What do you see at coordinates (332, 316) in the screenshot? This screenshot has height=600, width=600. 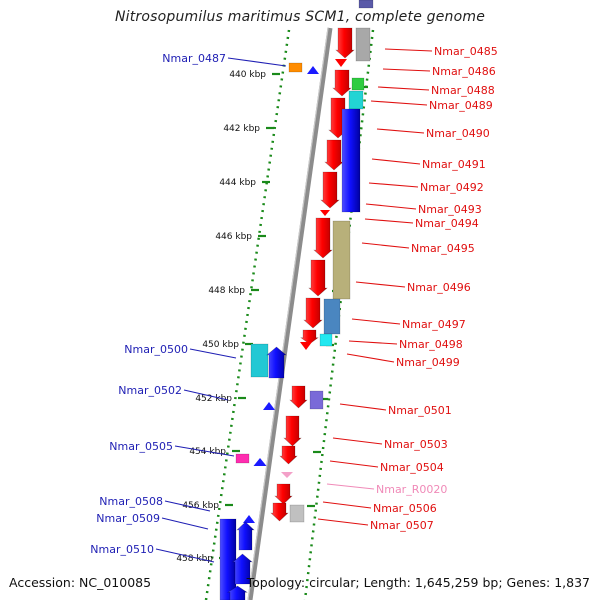 I see `gene-block-steelblue` at bounding box center [332, 316].